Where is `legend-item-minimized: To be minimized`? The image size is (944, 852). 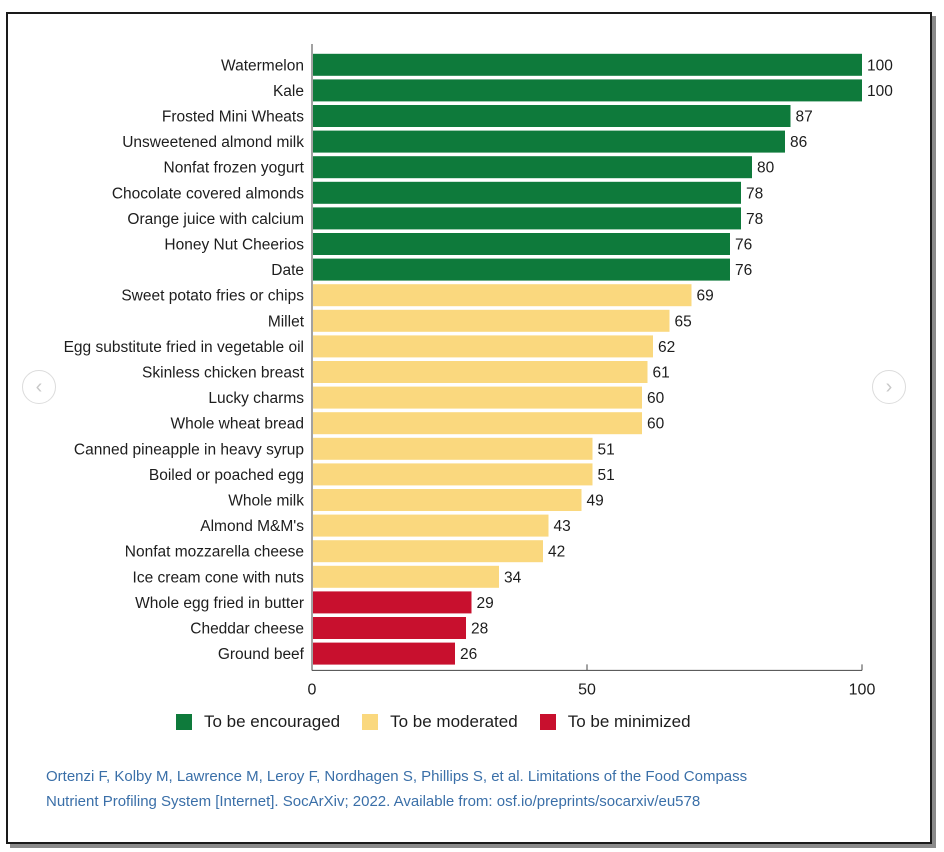
legend-item-minimized: To be minimized is located at coordinates (615, 722).